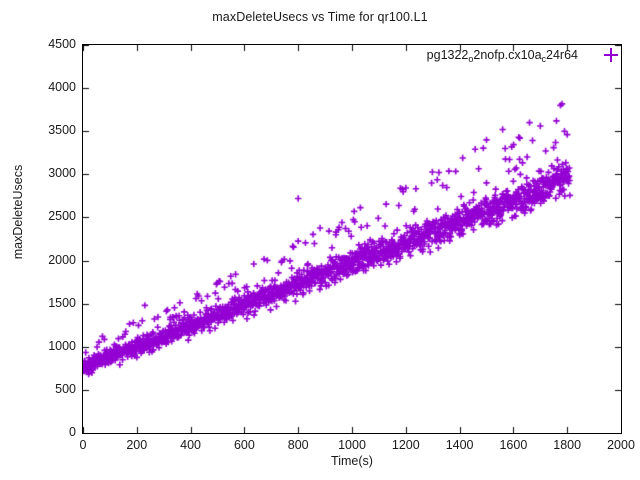 This screenshot has width=640, height=480. I want to click on y-tick-label: 1500, so click(62, 302).